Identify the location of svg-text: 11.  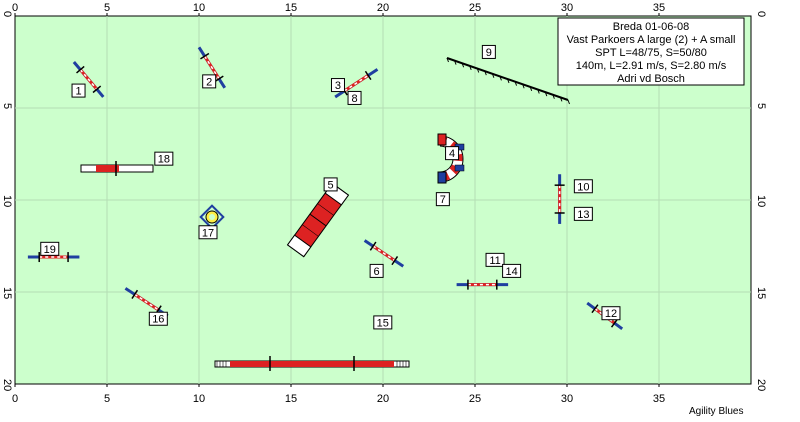
(494, 261).